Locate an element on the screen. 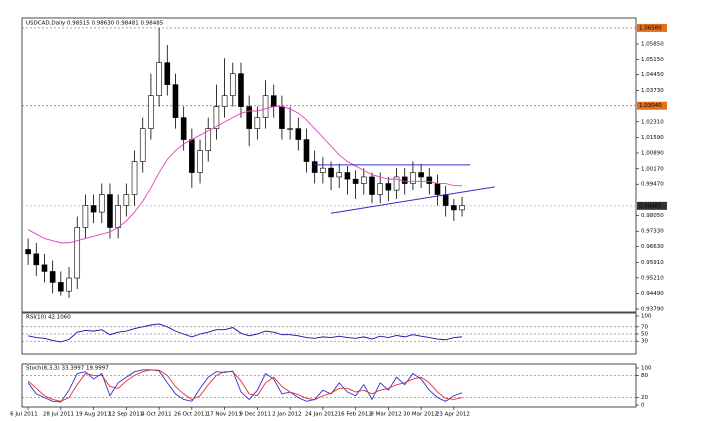 This screenshot has height=421, width=712. y-tick-label: 0.98050 is located at coordinates (652, 216).